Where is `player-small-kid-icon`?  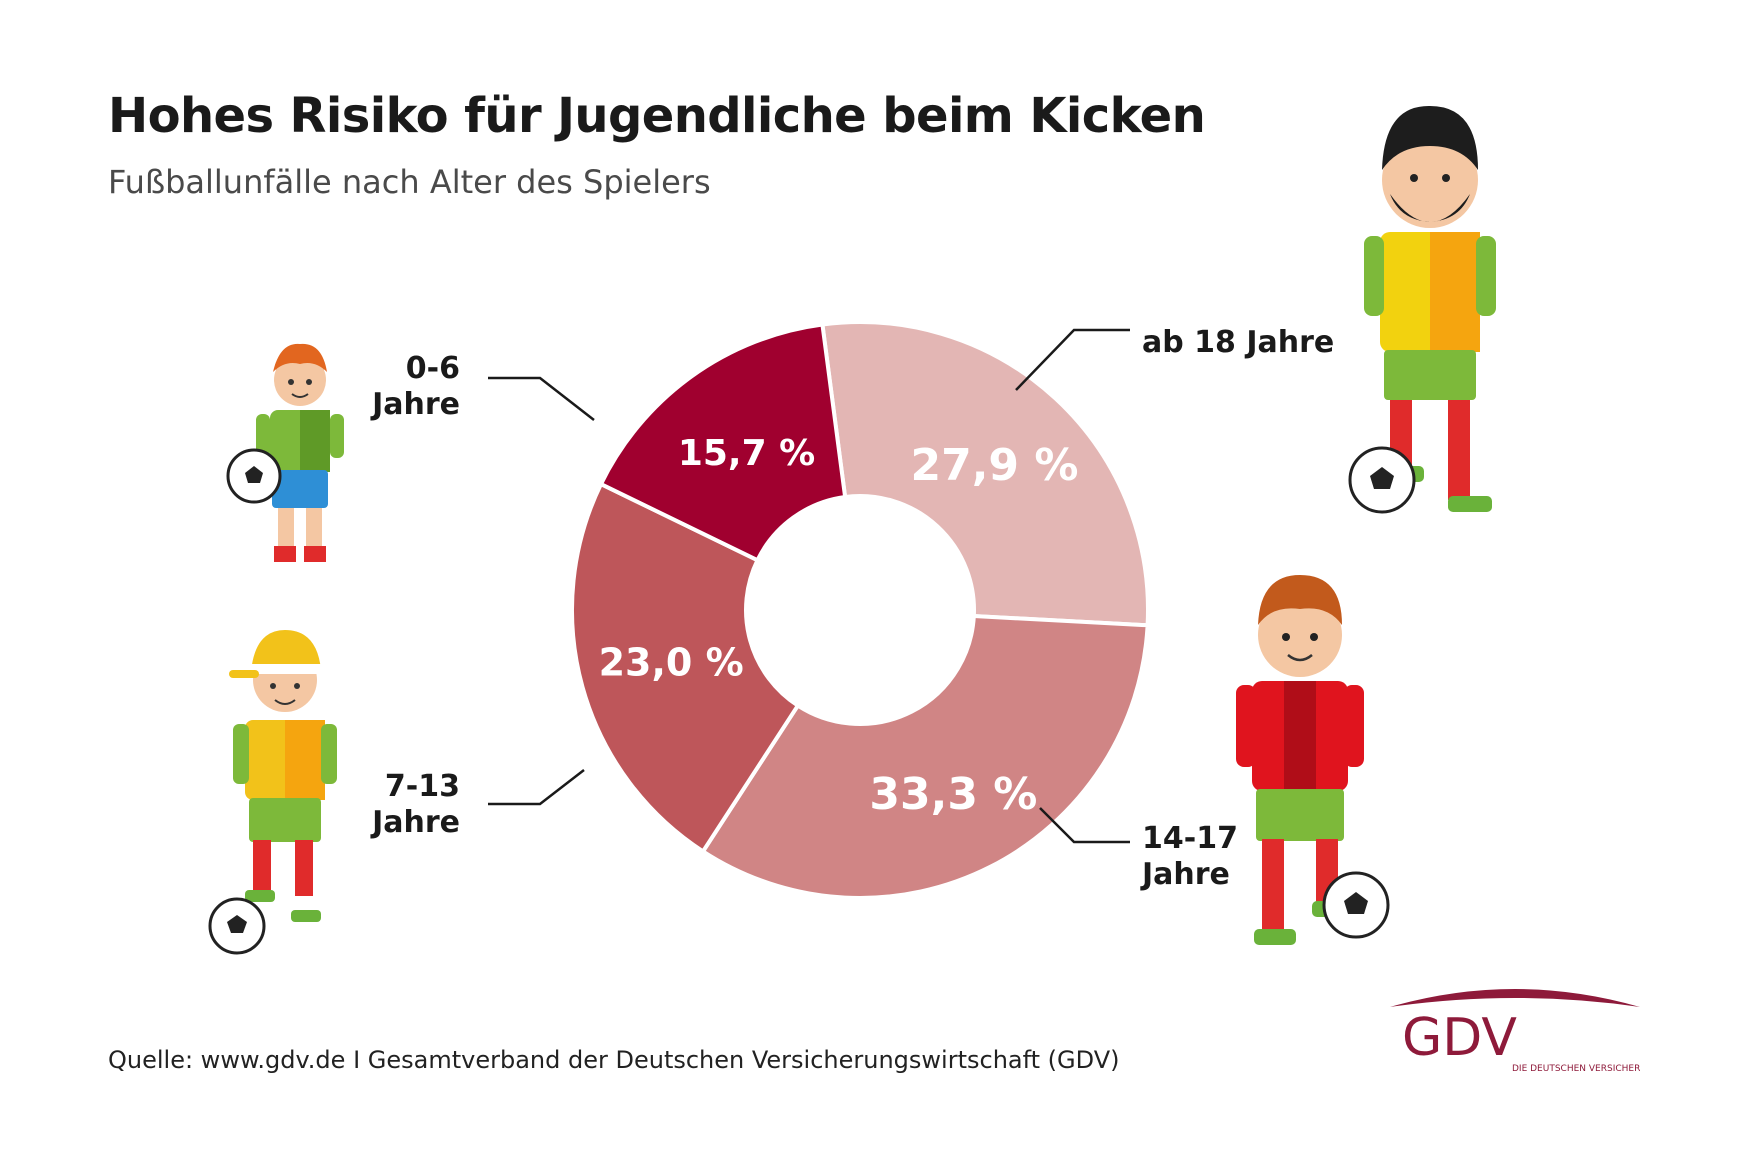
player-small-kid-icon is located at coordinates (285, 452).